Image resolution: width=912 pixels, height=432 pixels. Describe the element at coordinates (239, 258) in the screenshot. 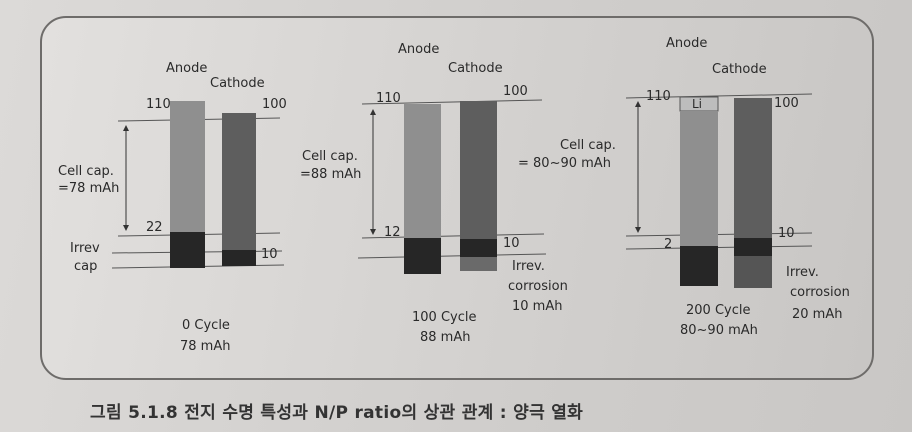

I see `panel1-cathode-irrev` at that location.